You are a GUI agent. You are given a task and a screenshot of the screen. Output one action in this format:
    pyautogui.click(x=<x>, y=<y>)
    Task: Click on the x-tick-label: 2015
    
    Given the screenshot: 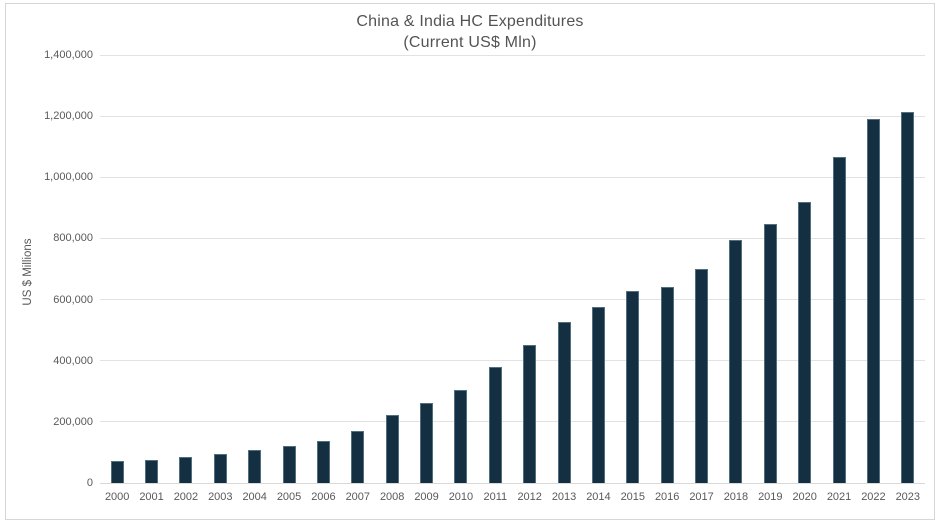 What is the action you would take?
    pyautogui.click(x=633, y=497)
    